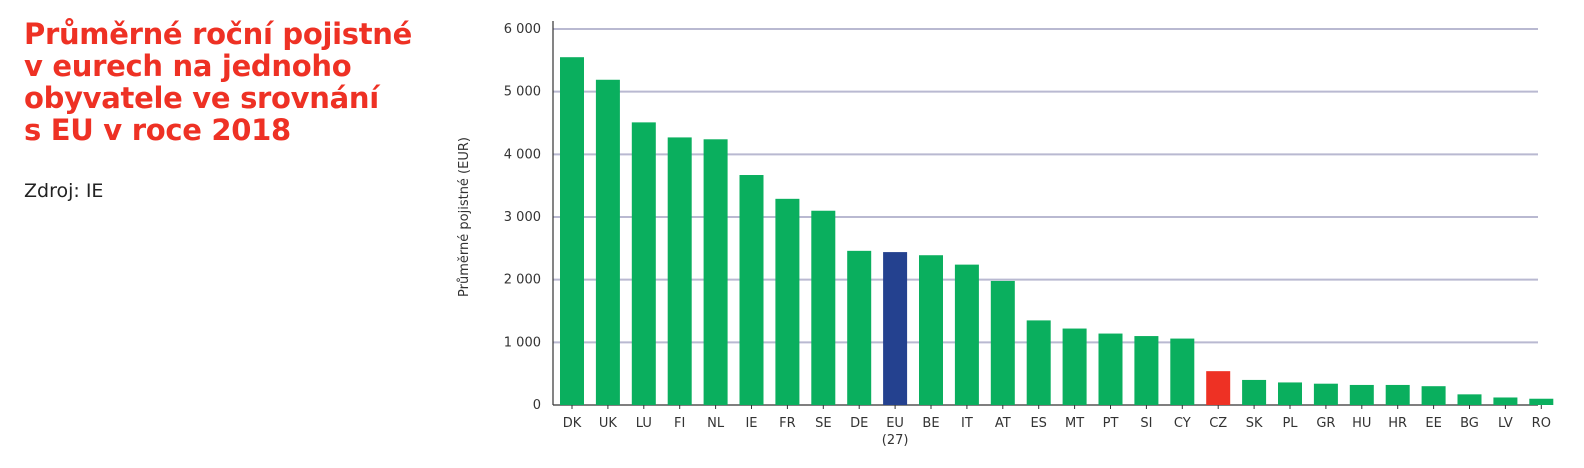 The image size is (1584, 468). Describe the element at coordinates (1469, 399) in the screenshot. I see `bar-bg` at that location.